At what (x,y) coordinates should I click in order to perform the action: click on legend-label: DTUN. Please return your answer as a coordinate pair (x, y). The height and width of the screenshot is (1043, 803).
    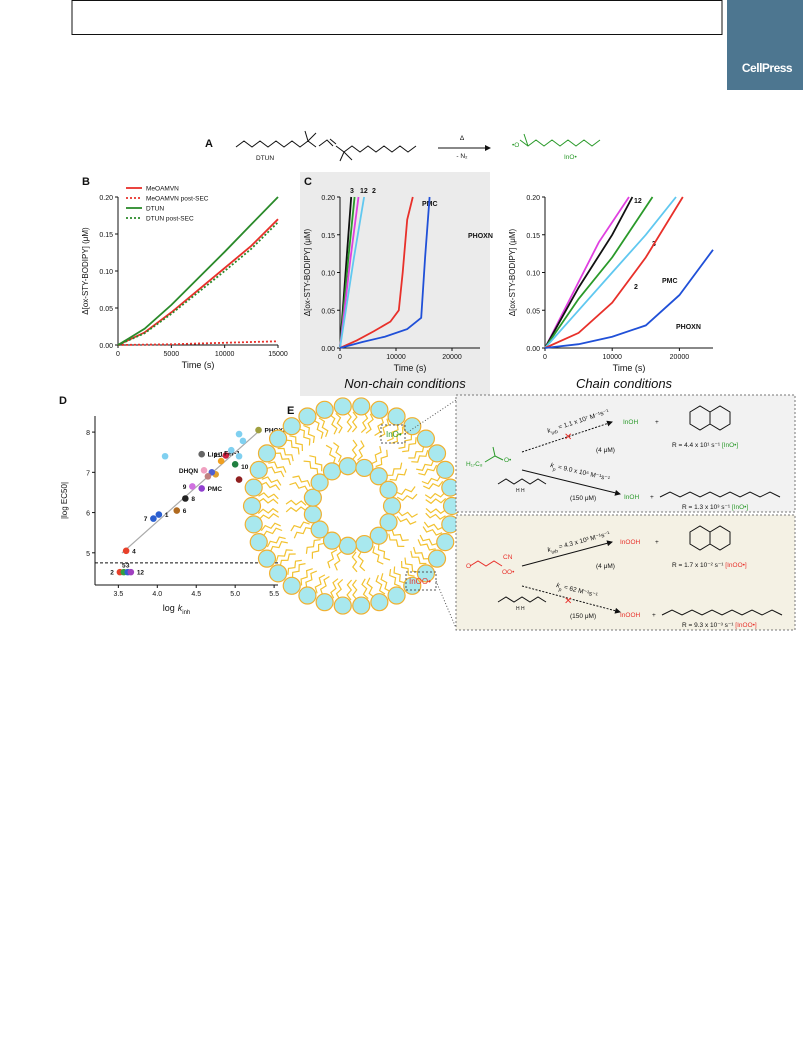
    Looking at the image, I should click on (155, 209).